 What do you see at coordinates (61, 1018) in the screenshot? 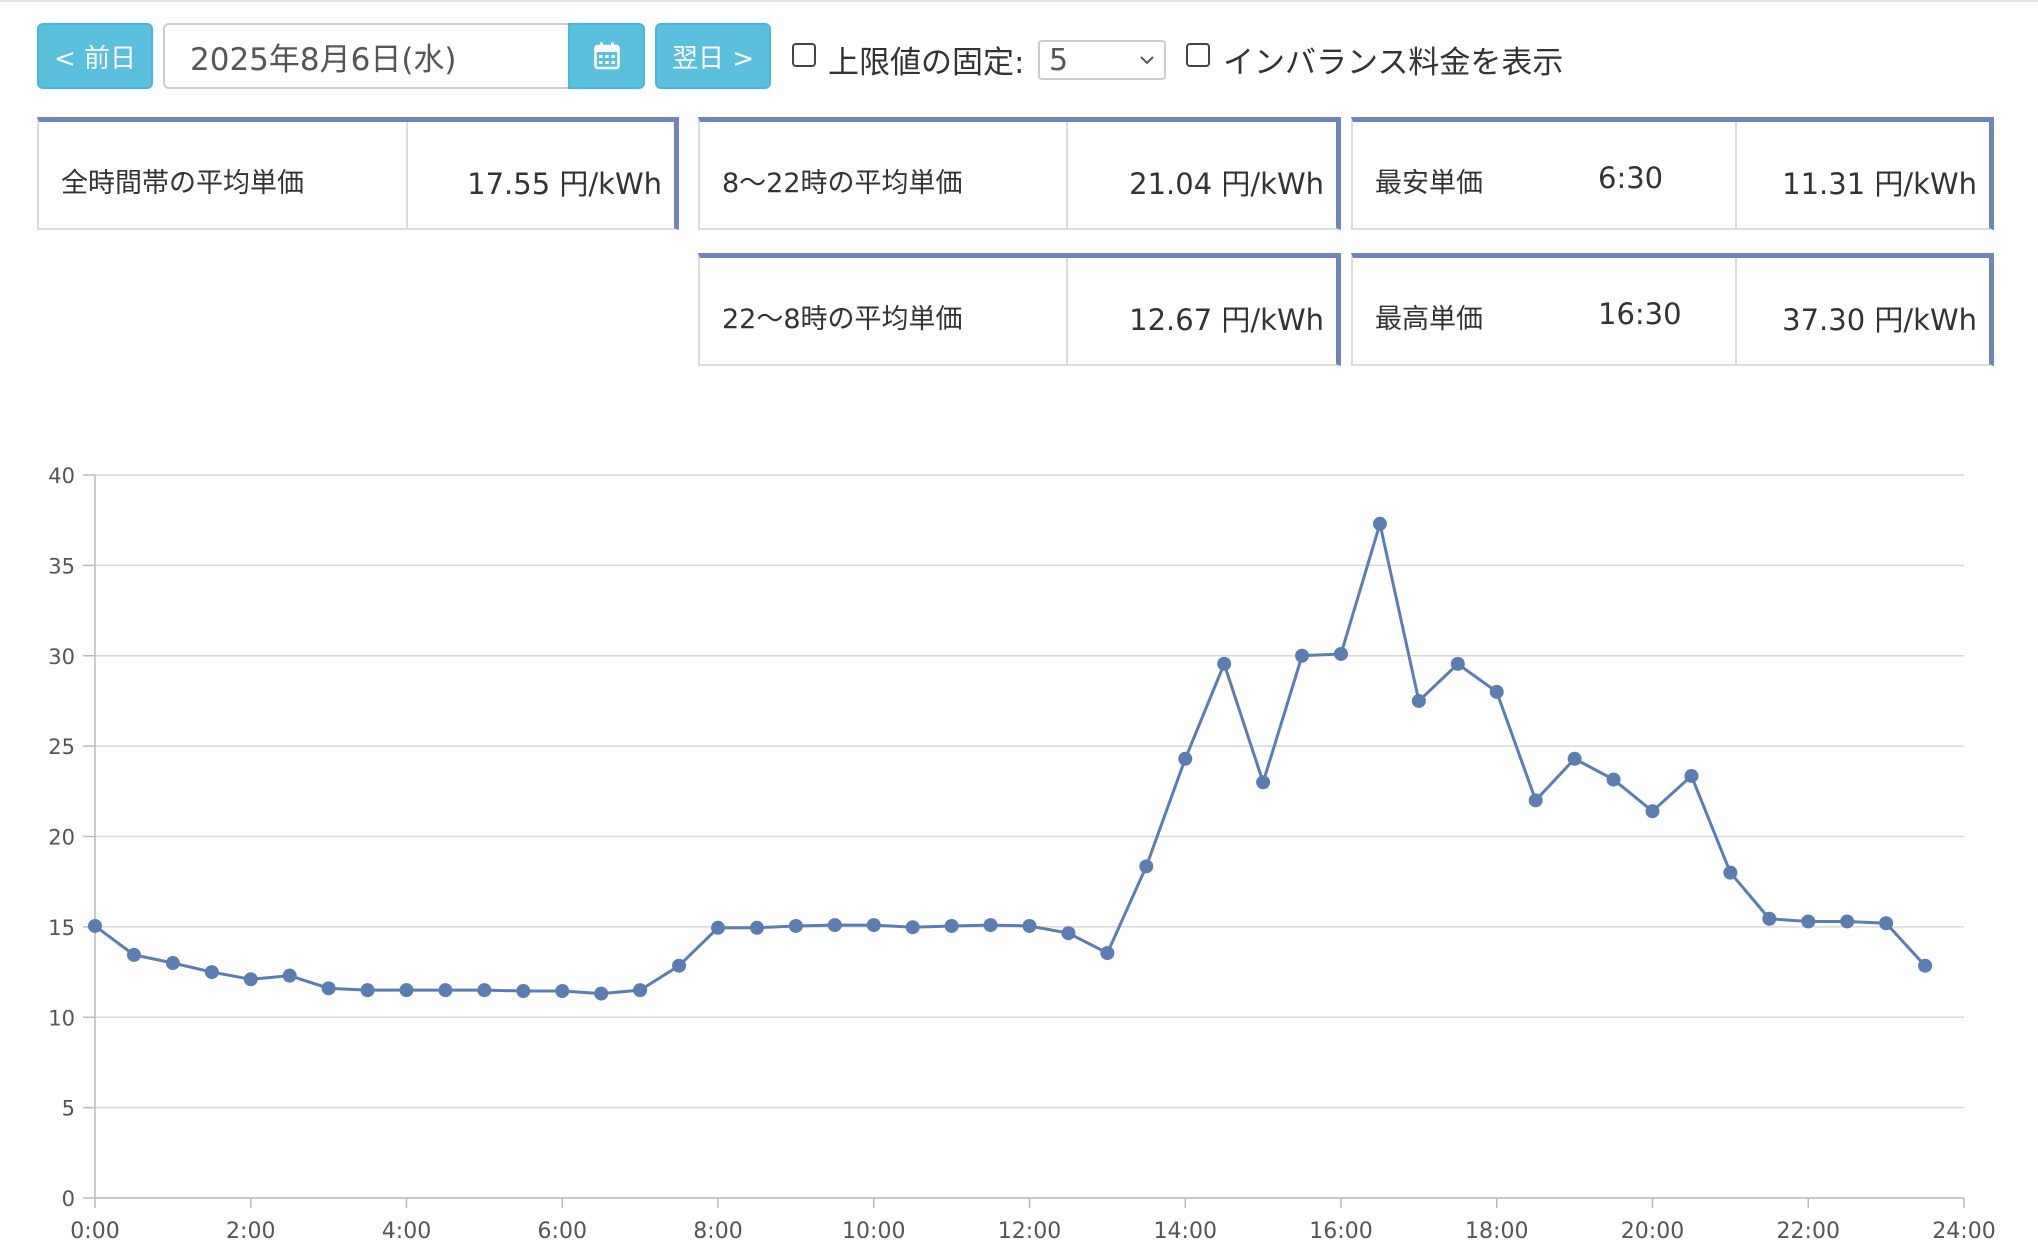
I see `y-tick-label: 10` at bounding box center [61, 1018].